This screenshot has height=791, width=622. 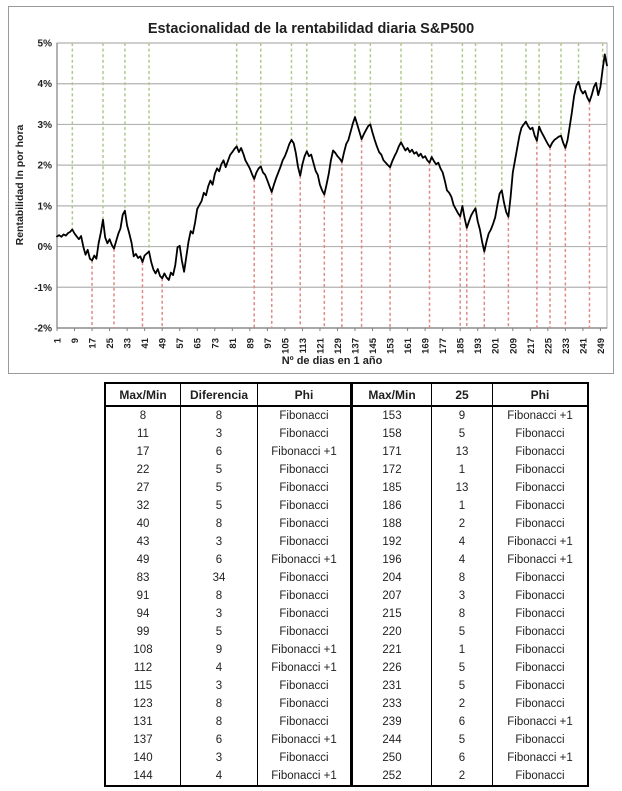 What do you see at coordinates (513, 346) in the screenshot?
I see `x-tick-label: 209` at bounding box center [513, 346].